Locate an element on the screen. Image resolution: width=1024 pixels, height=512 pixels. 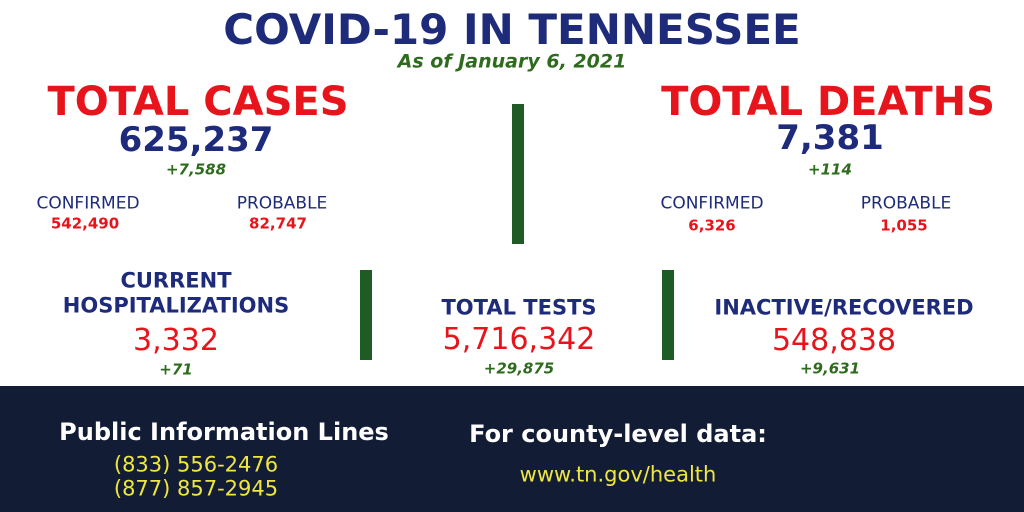
hosp-change: +71 is located at coordinates (176, 369).